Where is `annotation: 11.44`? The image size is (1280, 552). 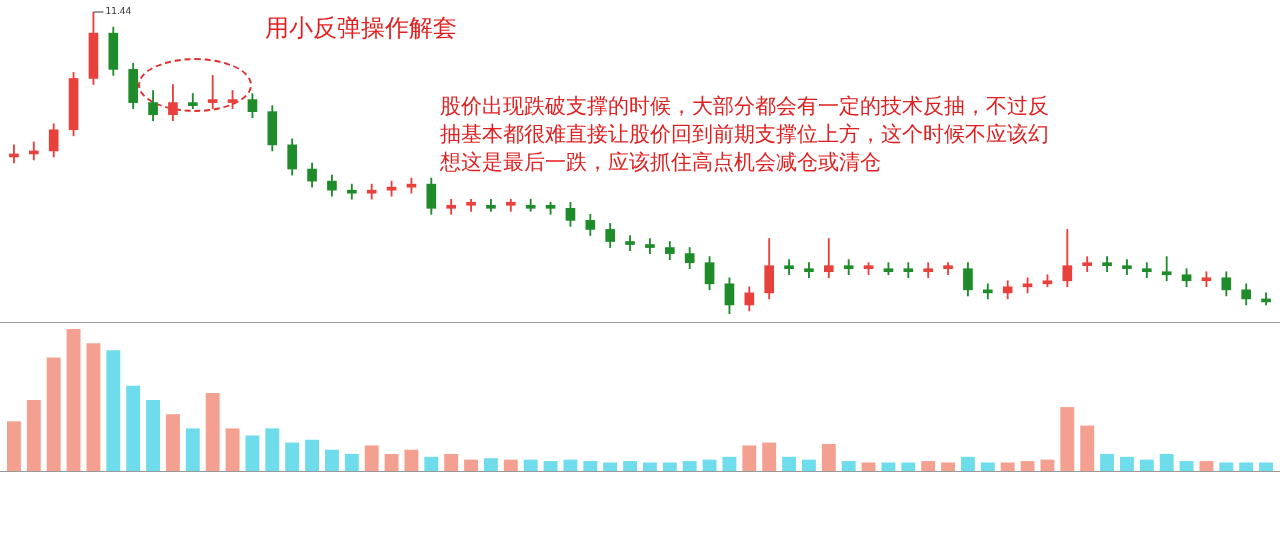
annotation: 11.44 is located at coordinates (118, 11).